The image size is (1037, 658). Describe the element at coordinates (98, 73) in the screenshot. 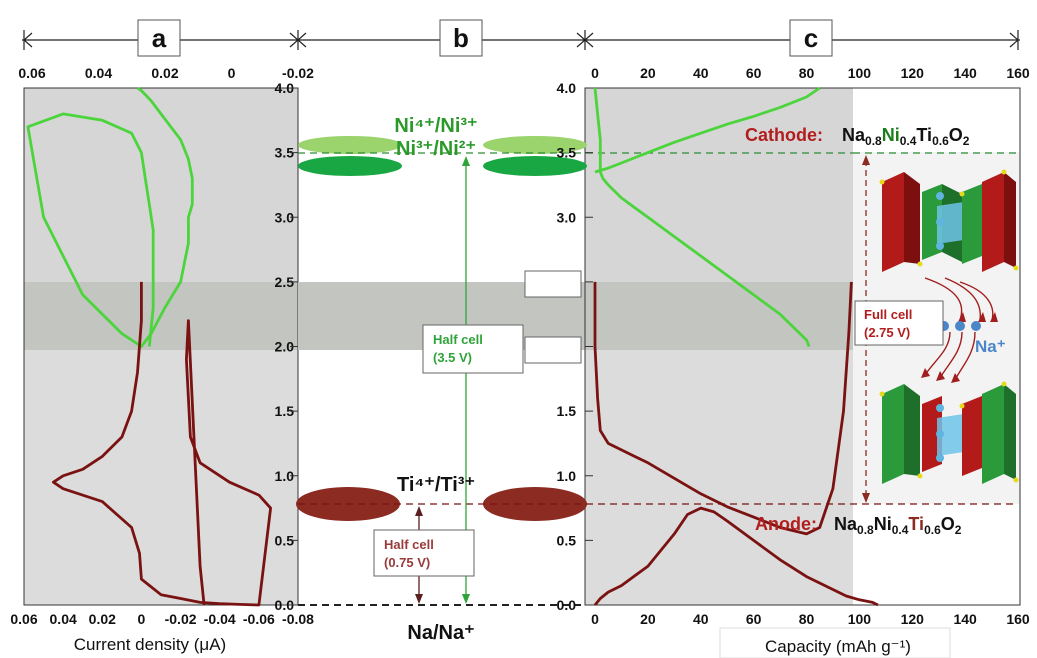

I see `top-current-tick-label: 0.04` at that location.